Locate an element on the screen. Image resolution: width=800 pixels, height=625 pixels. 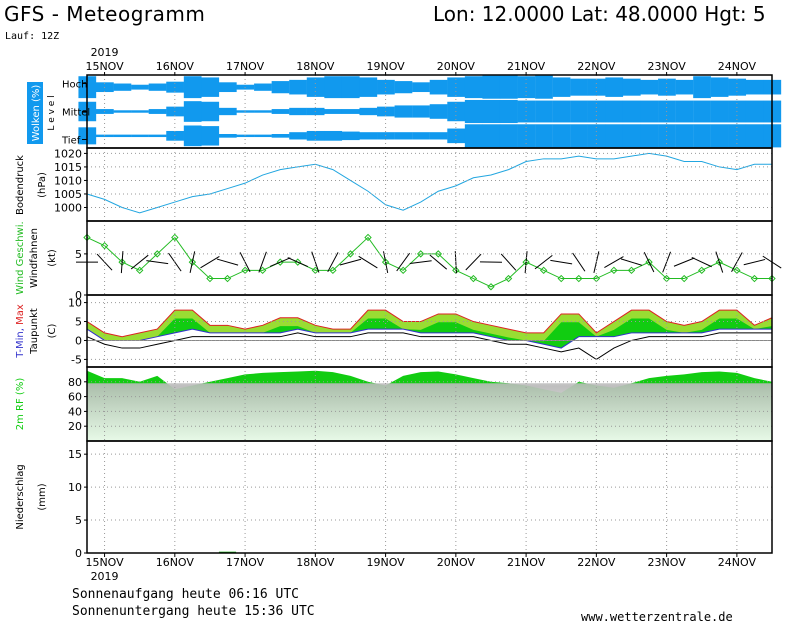
date-label-top: 22NOV is located at coordinates (596, 66).